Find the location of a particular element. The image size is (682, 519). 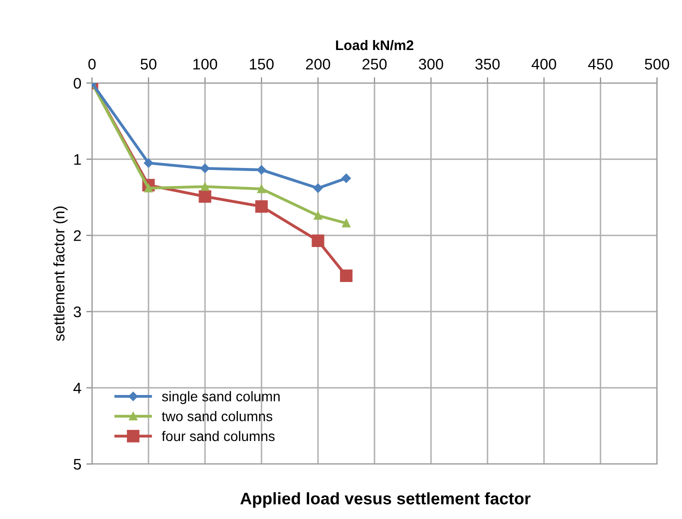

x-tick-label: 150 is located at coordinates (262, 64).